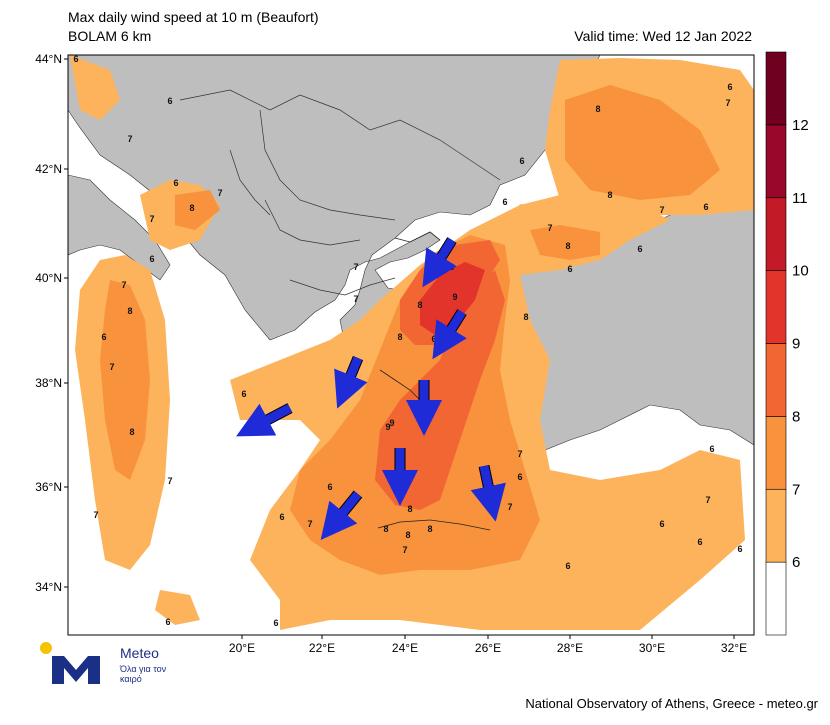 The image size is (830, 725). Describe the element at coordinates (488, 648) in the screenshot. I see `longitude-label: 26°E` at that location.